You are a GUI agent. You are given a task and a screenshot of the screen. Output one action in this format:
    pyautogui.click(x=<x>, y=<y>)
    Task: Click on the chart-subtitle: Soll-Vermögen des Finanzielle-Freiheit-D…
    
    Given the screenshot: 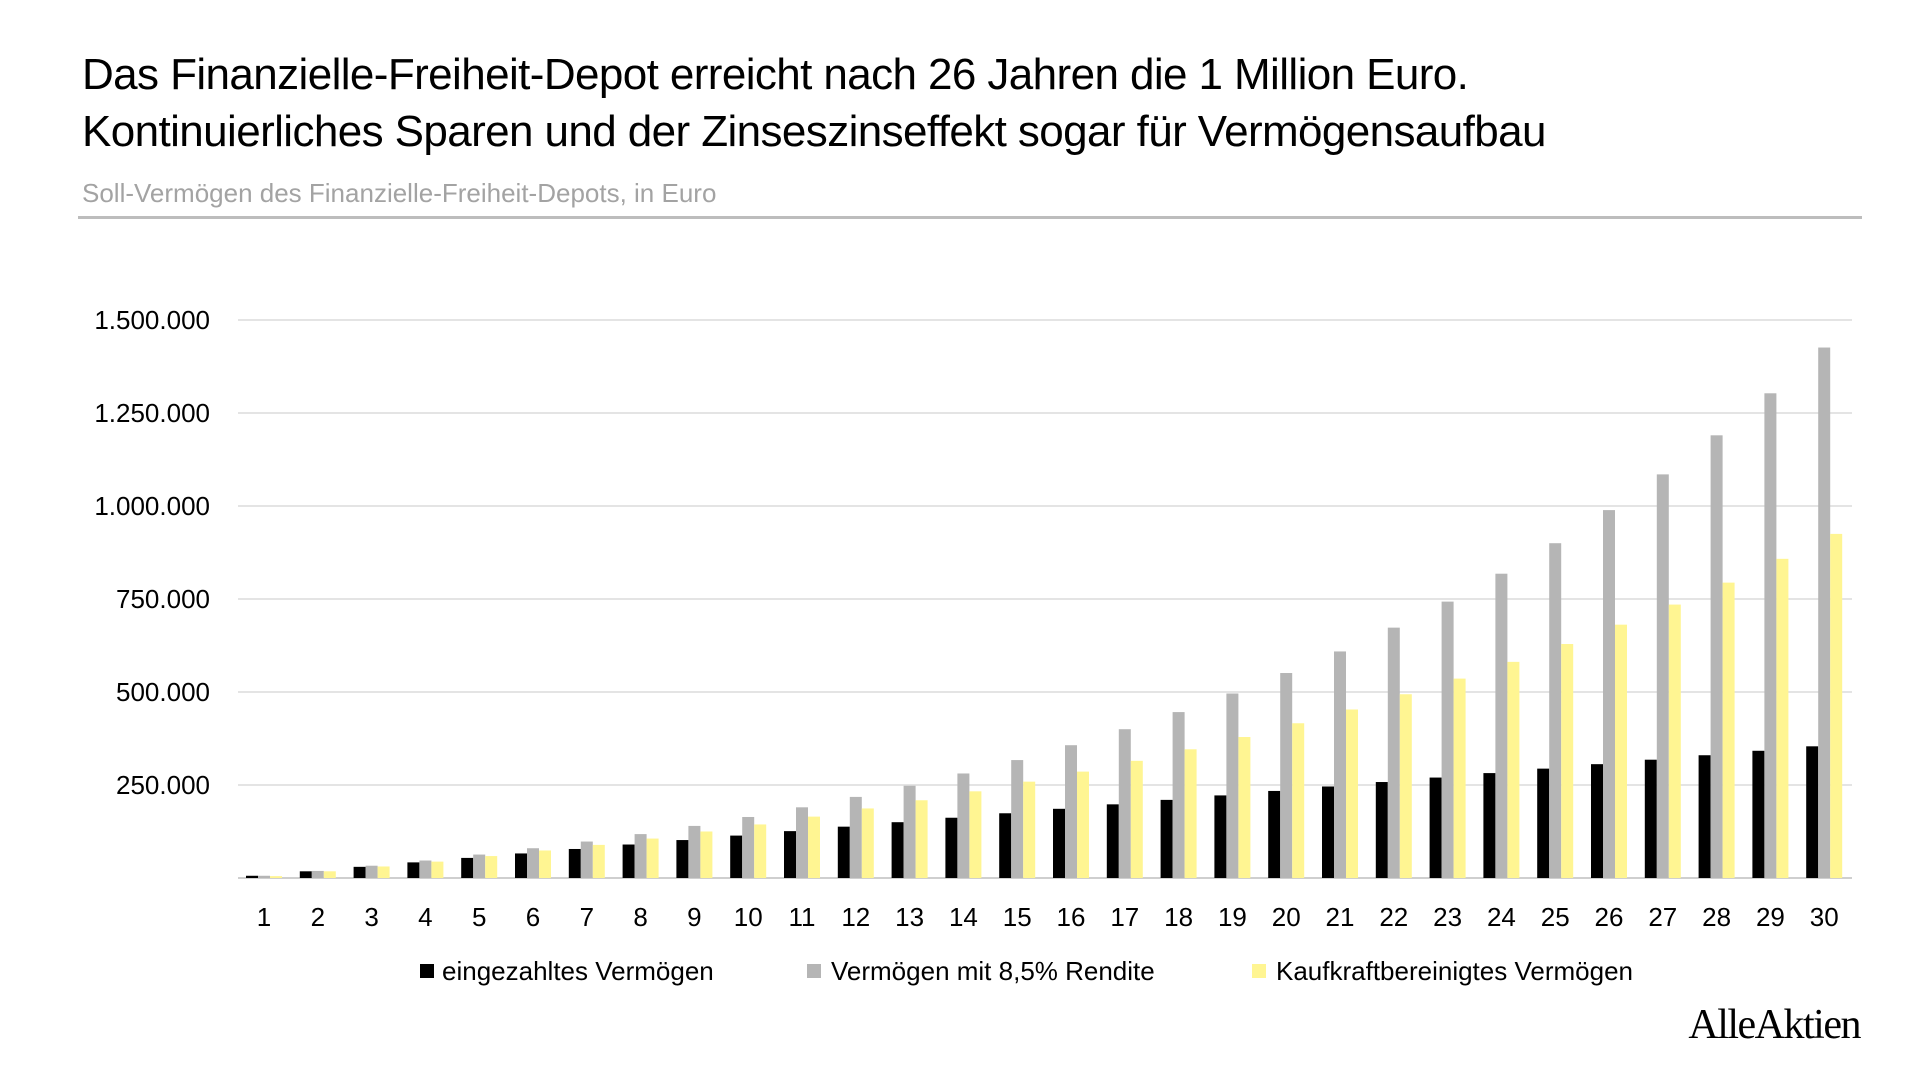 What is the action you would take?
    pyautogui.click(x=399, y=193)
    